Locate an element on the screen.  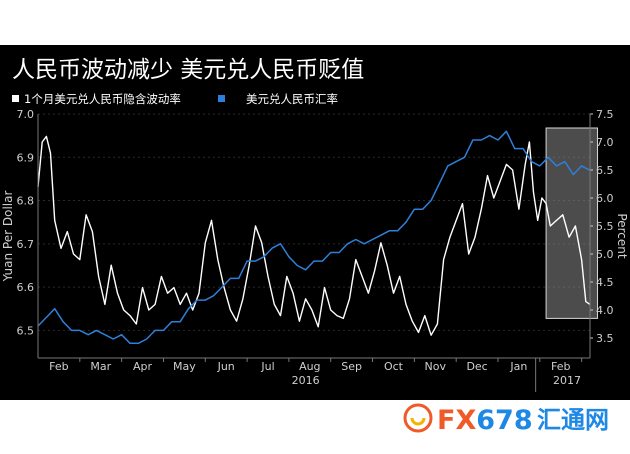
y-left-tick-label: 7.0 is located at coordinates (26, 114).